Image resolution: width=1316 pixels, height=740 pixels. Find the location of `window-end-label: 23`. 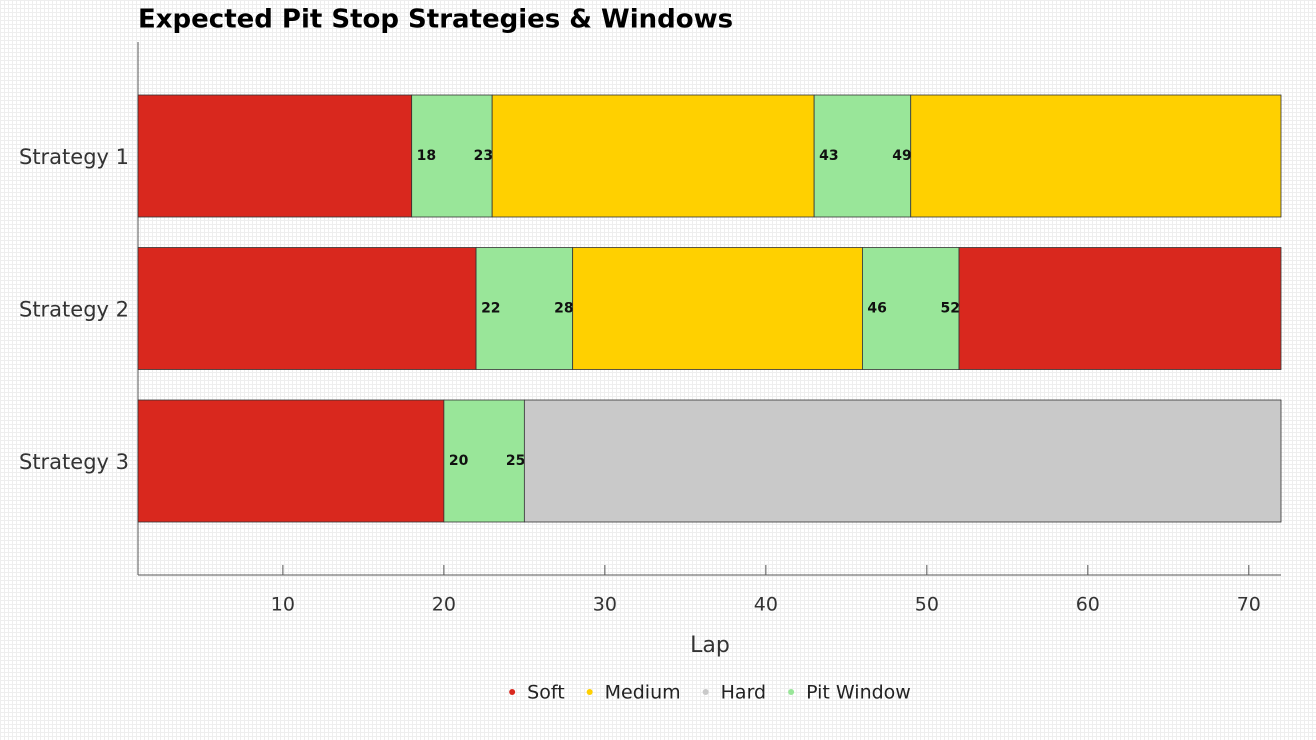

window-end-label: 23 is located at coordinates (483, 156).